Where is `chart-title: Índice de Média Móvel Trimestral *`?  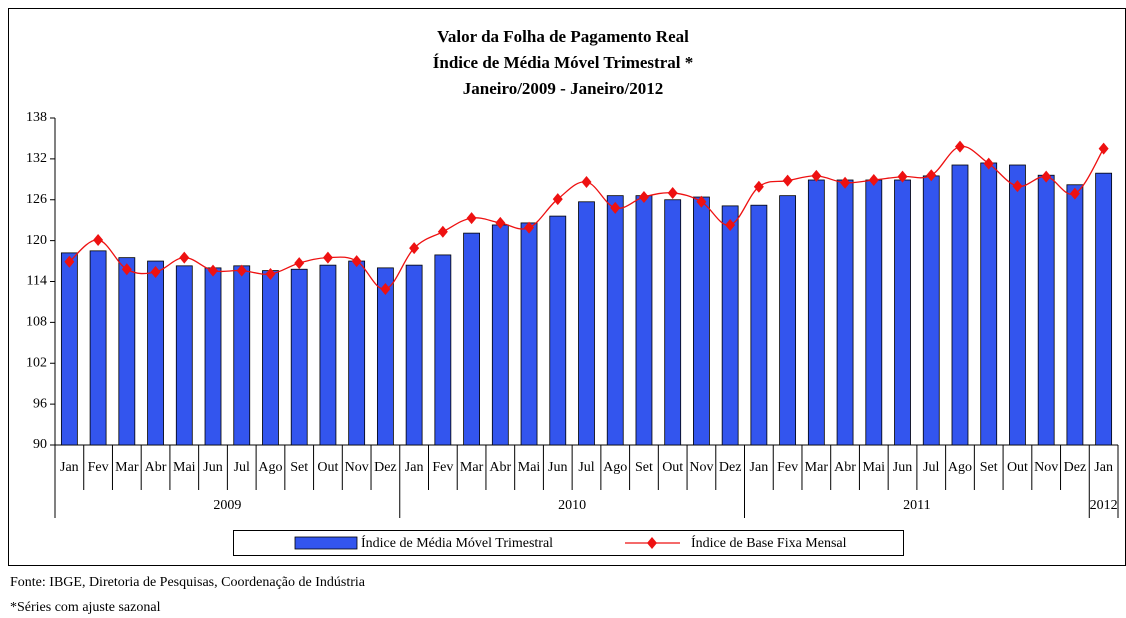
chart-title: Índice de Média Móvel Trimestral * is located at coordinates (563, 62).